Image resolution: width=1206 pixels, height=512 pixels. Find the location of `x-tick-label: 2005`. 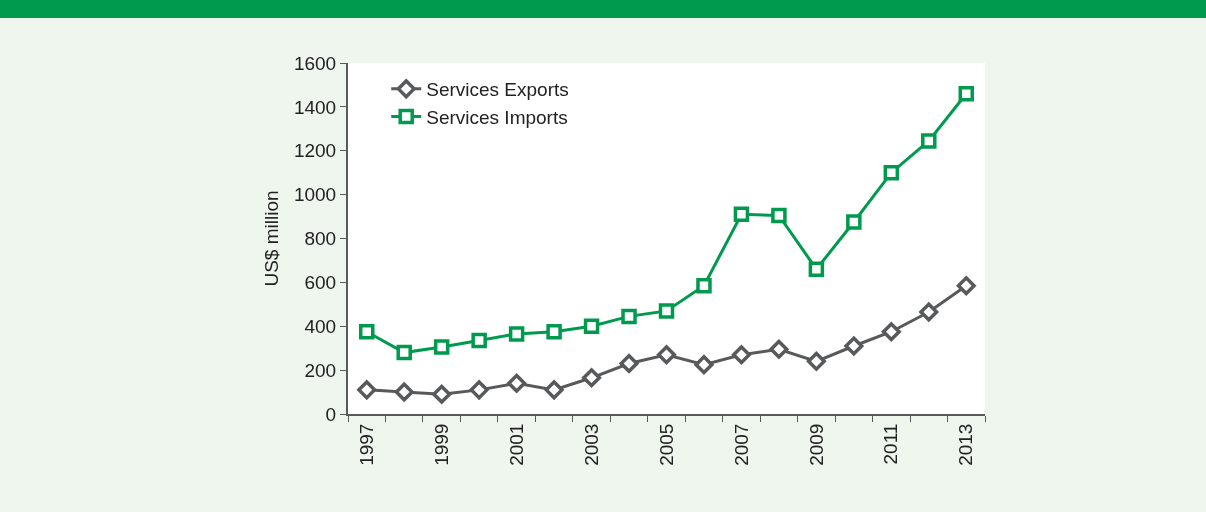

x-tick-label: 2005 is located at coordinates (666, 444).